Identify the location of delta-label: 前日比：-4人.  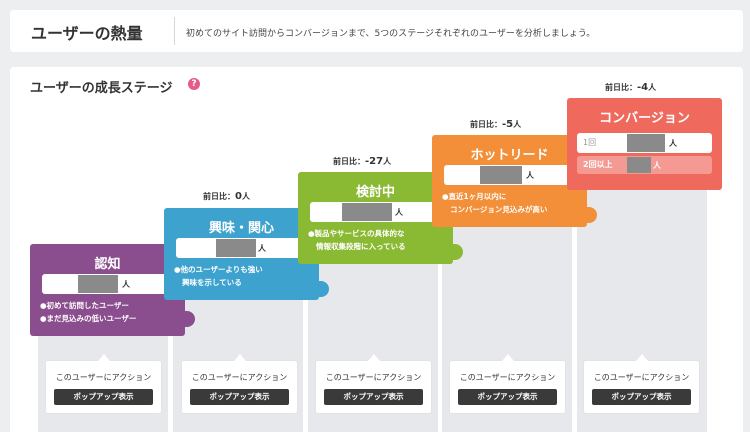
(630, 87).